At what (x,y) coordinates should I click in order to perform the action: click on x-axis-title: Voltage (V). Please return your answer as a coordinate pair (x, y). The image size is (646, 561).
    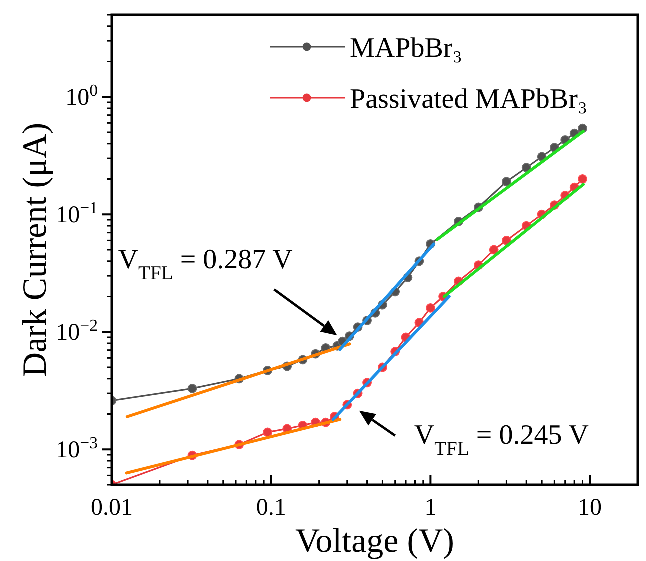
    Looking at the image, I should click on (375, 541).